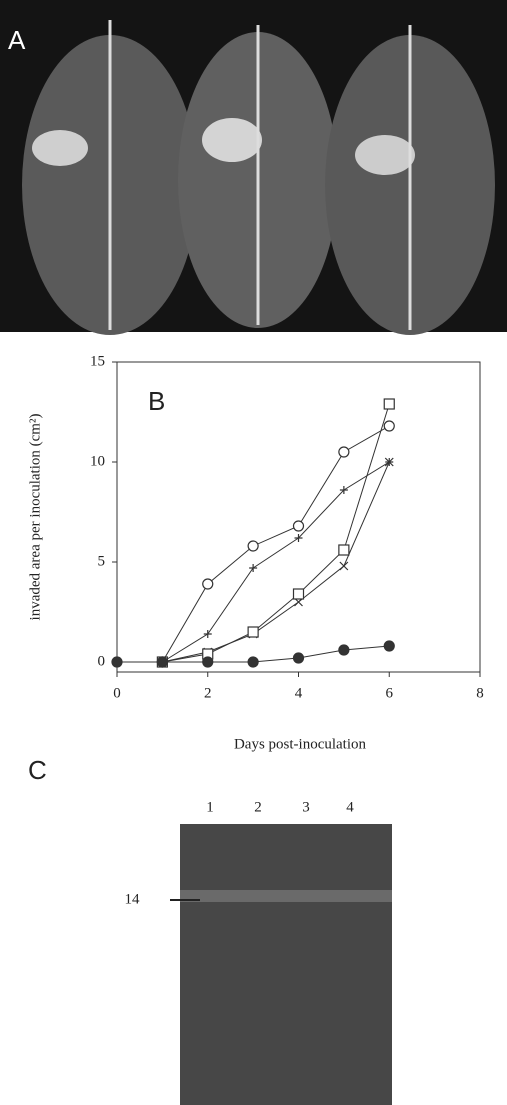 This screenshot has height=1105, width=507. Describe the element at coordinates (208, 693) in the screenshot. I see `x-tick-label: 2` at that location.